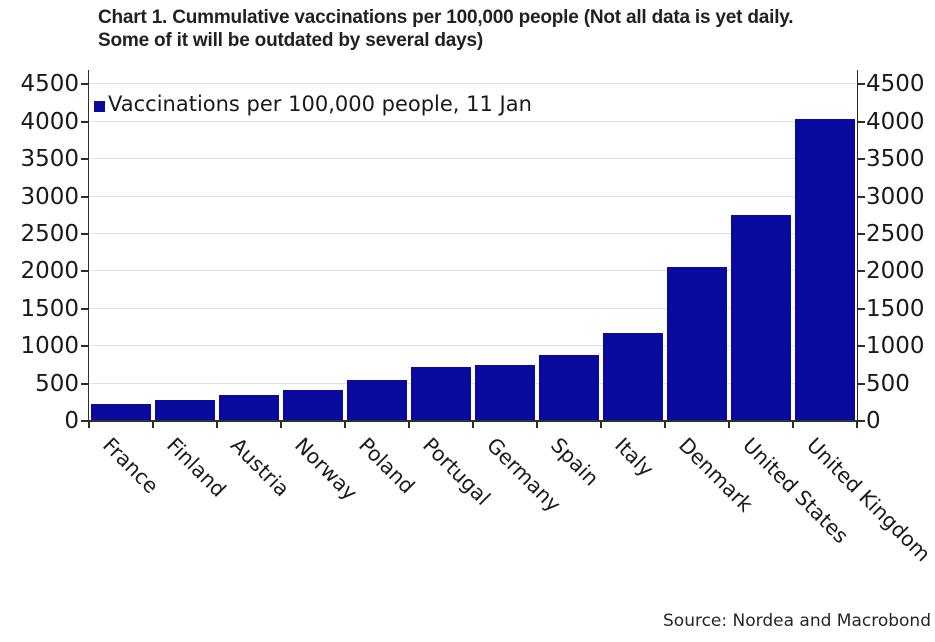 This screenshot has width=935, height=642. What do you see at coordinates (320, 104) in the screenshot?
I see `legend-label: Vaccinations per 100,000 people, 11 Jan` at bounding box center [320, 104].